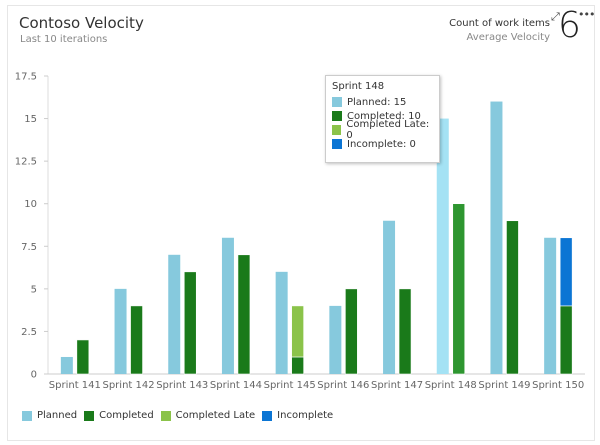 This screenshot has height=445, width=600. Describe the element at coordinates (297, 331) in the screenshot. I see `bar-completed-late` at that location.